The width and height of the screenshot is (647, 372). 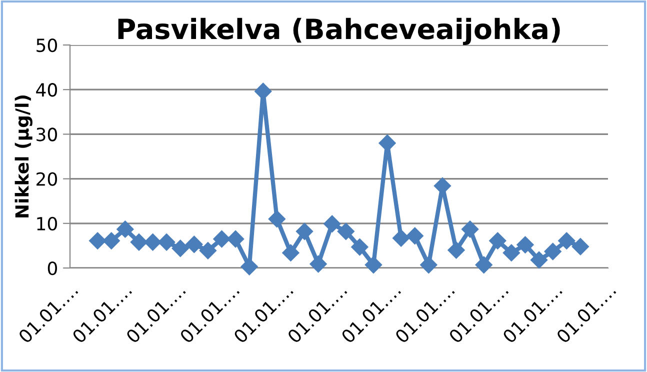 What do you see at coordinates (339, 31) in the screenshot?
I see `chart-title: Pasvikelva (Bahceveaijohka)` at bounding box center [339, 31].